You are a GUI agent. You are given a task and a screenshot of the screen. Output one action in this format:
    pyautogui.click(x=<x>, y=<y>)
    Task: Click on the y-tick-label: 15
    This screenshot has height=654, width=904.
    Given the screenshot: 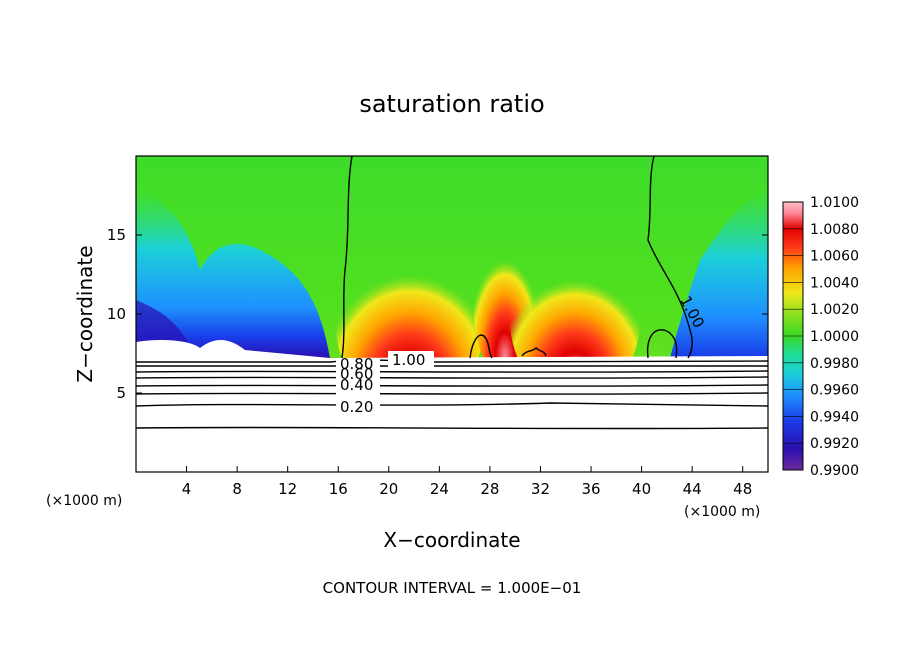 What is the action you would take?
    pyautogui.click(x=116, y=235)
    